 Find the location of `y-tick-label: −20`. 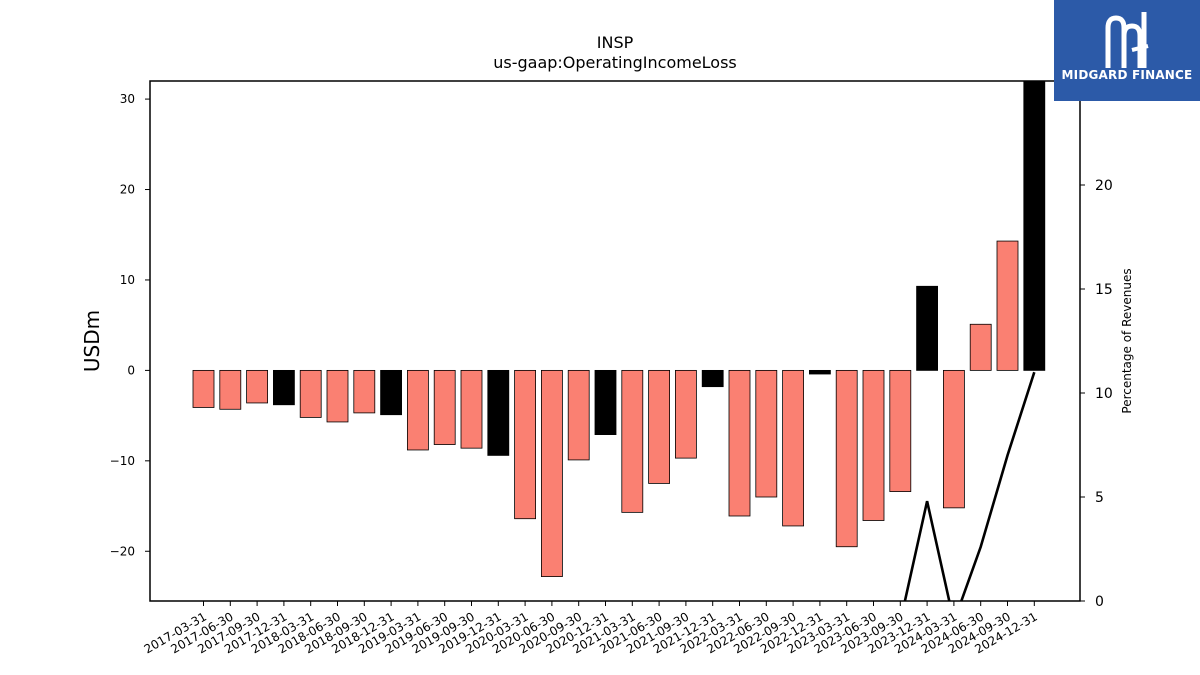

y-tick-label: −20 is located at coordinates (122, 551).